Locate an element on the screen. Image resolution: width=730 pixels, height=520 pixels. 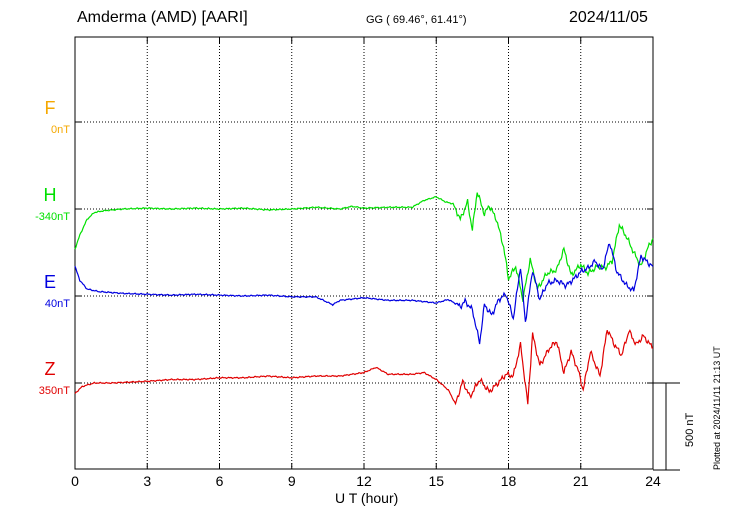
station-title: Amderma (AMD) [AARI] is located at coordinates (162, 17).